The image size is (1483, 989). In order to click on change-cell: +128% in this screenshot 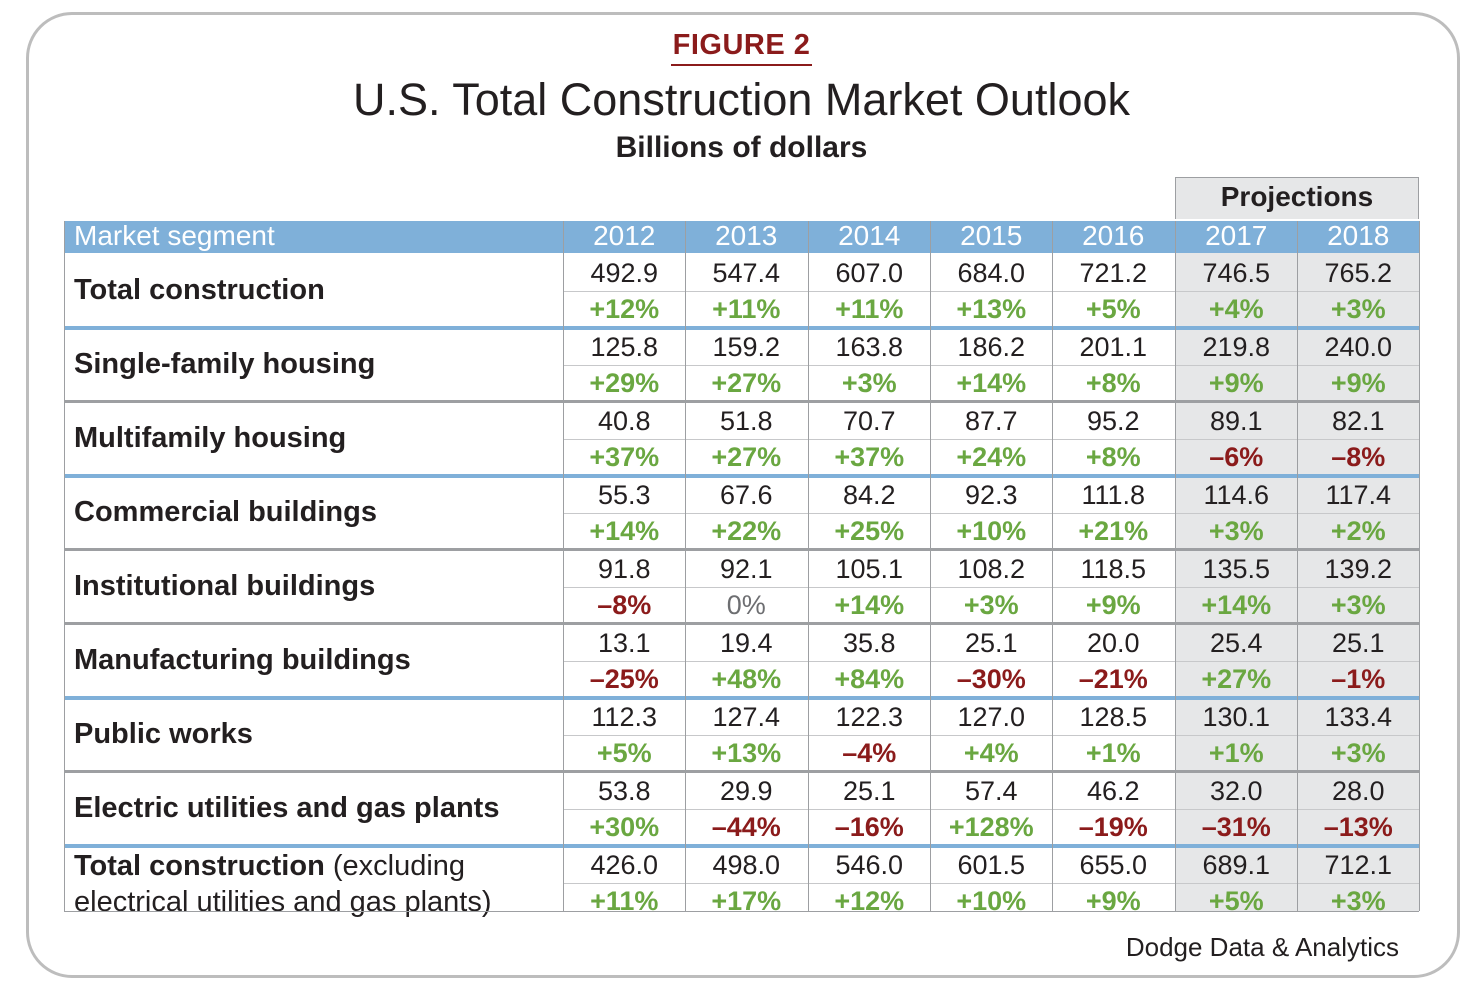, I will do `click(991, 827)`.